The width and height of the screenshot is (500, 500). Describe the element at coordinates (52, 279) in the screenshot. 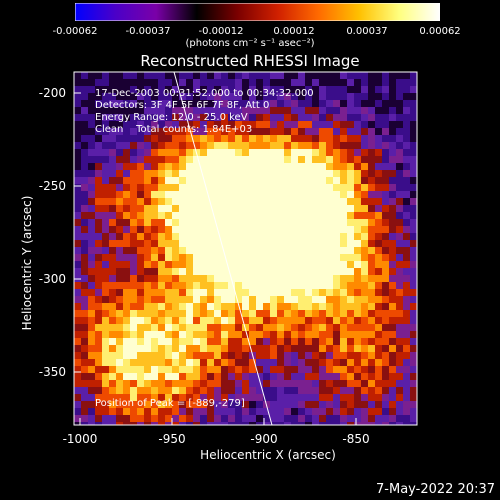

I see `y-tick-label: -300` at that location.